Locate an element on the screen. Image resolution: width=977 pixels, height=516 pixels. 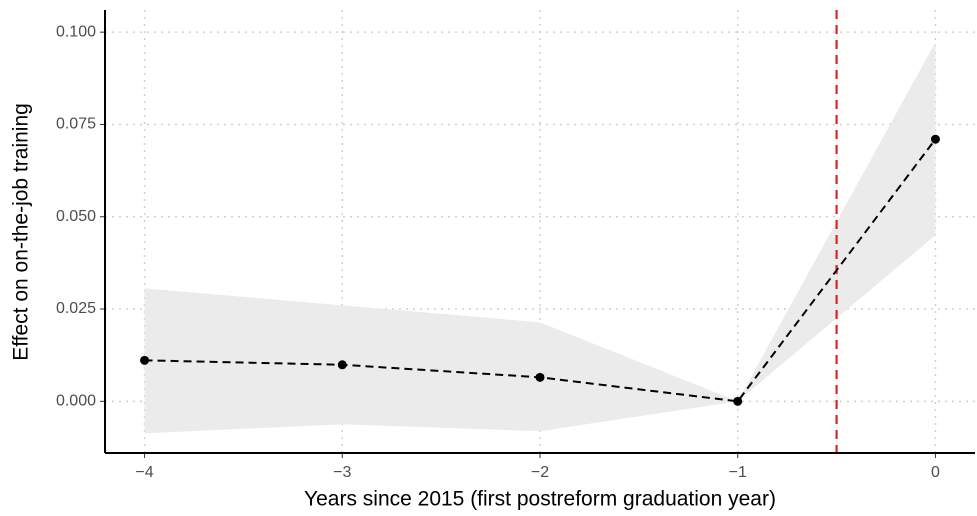
y-tick-label: 0.075 is located at coordinates (76, 124).